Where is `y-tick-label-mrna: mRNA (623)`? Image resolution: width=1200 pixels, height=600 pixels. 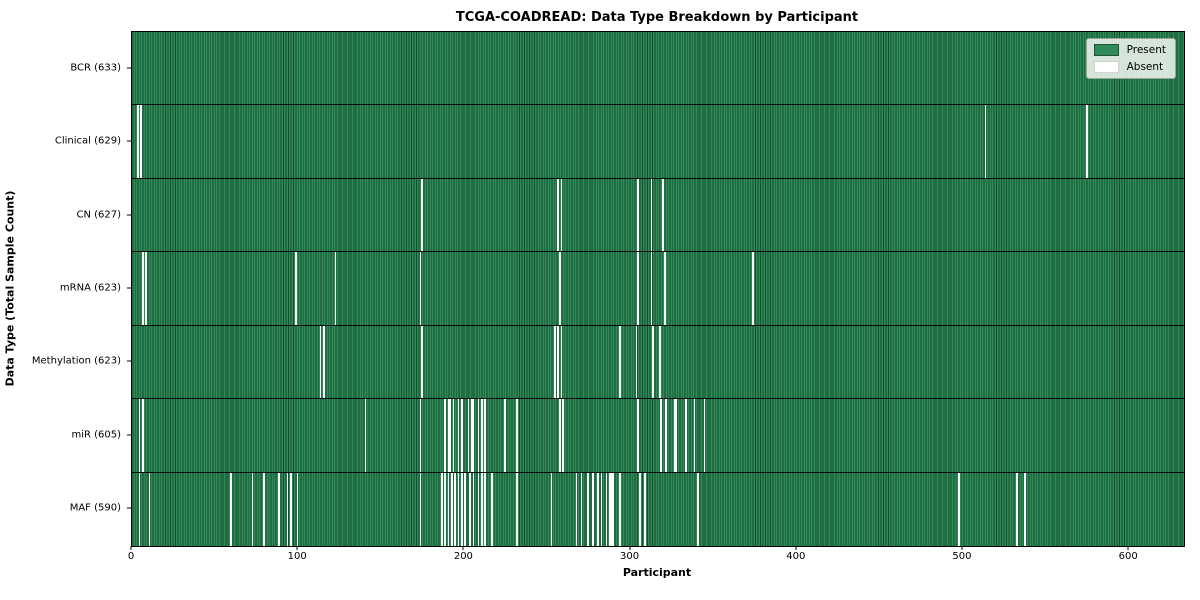 y-tick-label-mrna: mRNA (623) is located at coordinates (90, 288).